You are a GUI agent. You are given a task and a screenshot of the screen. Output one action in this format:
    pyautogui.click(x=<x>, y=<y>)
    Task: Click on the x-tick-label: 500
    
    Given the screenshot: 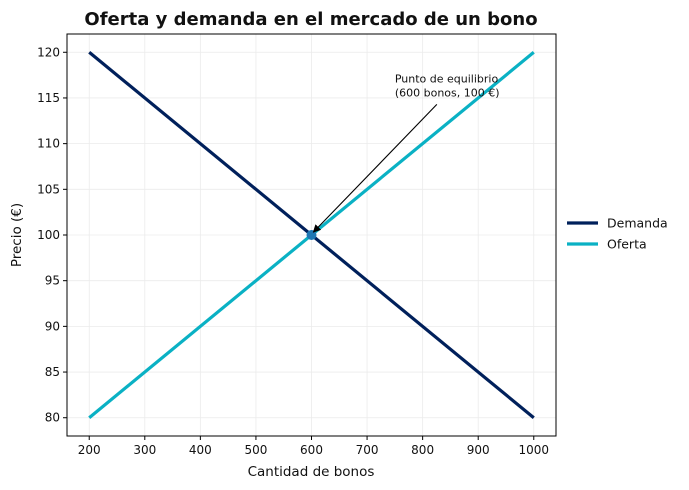 What is the action you would take?
    pyautogui.click(x=255, y=450)
    